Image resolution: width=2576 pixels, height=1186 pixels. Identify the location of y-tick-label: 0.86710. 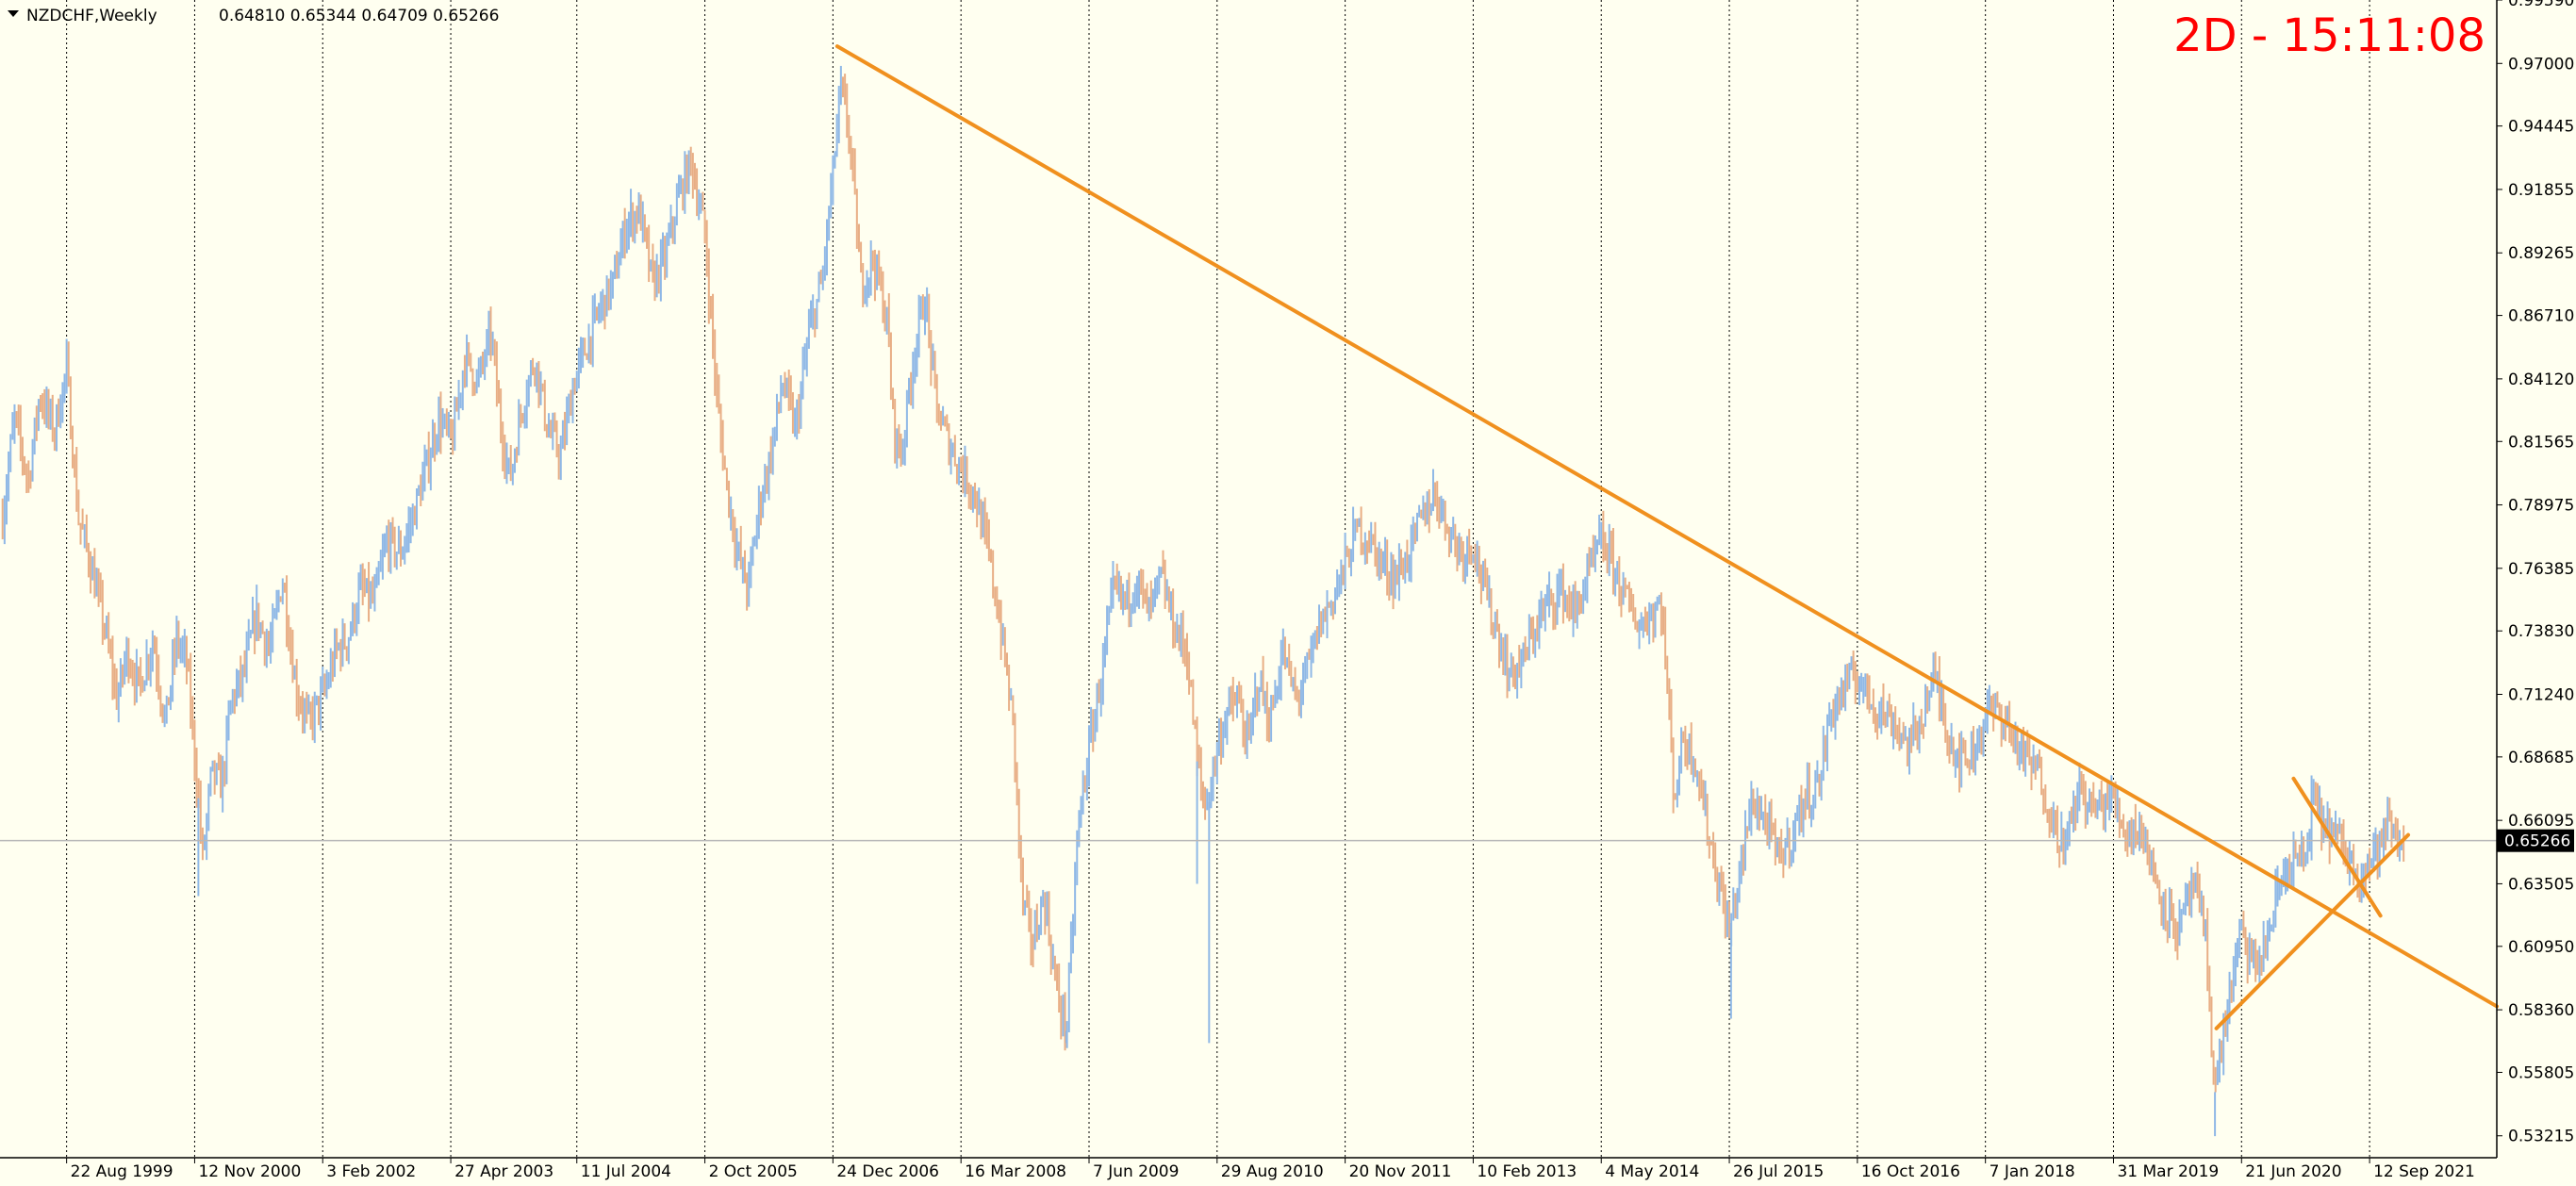
(2541, 316).